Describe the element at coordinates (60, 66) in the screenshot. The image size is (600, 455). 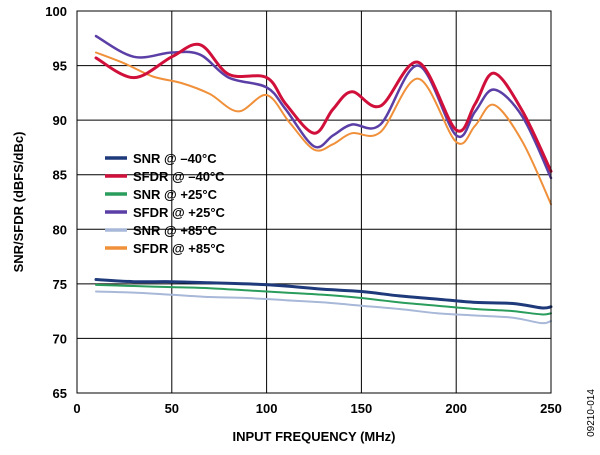
I see `y-tick-label: 95` at that location.